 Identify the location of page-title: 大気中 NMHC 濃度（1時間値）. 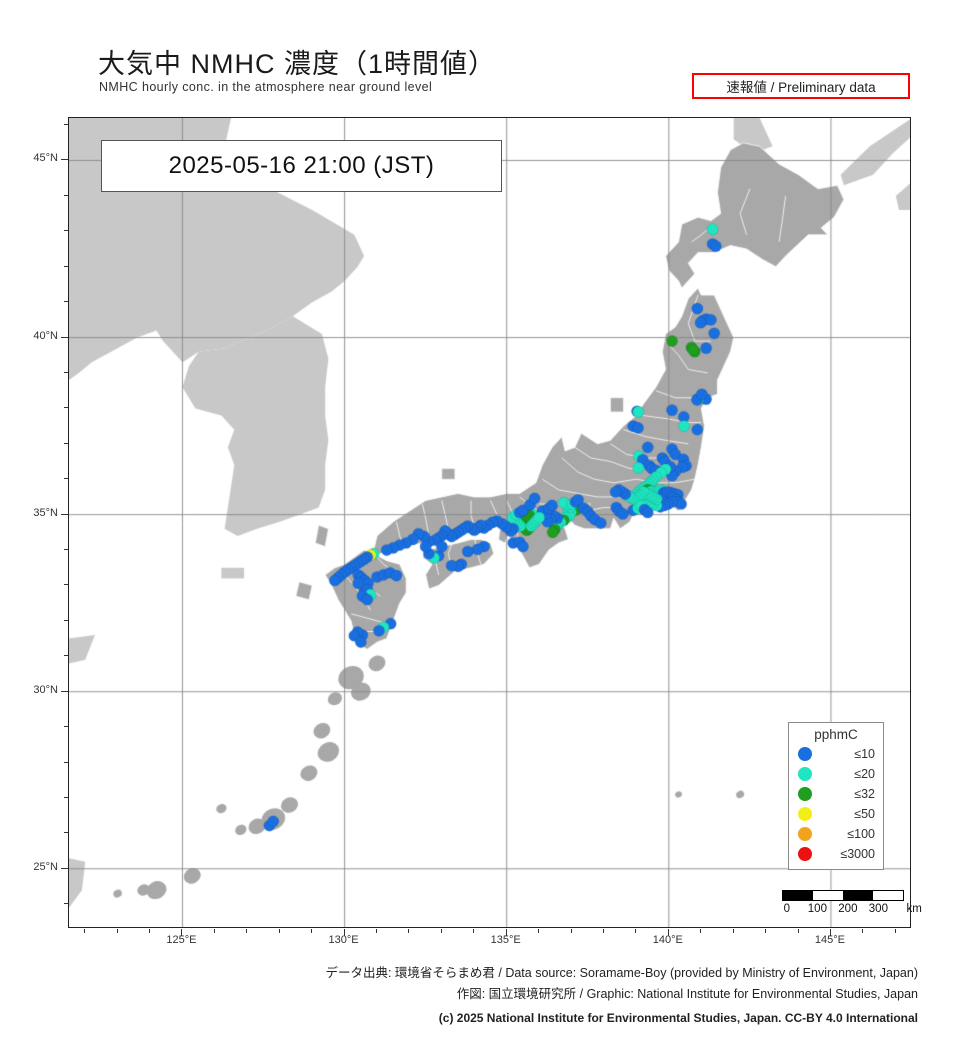
(297, 64).